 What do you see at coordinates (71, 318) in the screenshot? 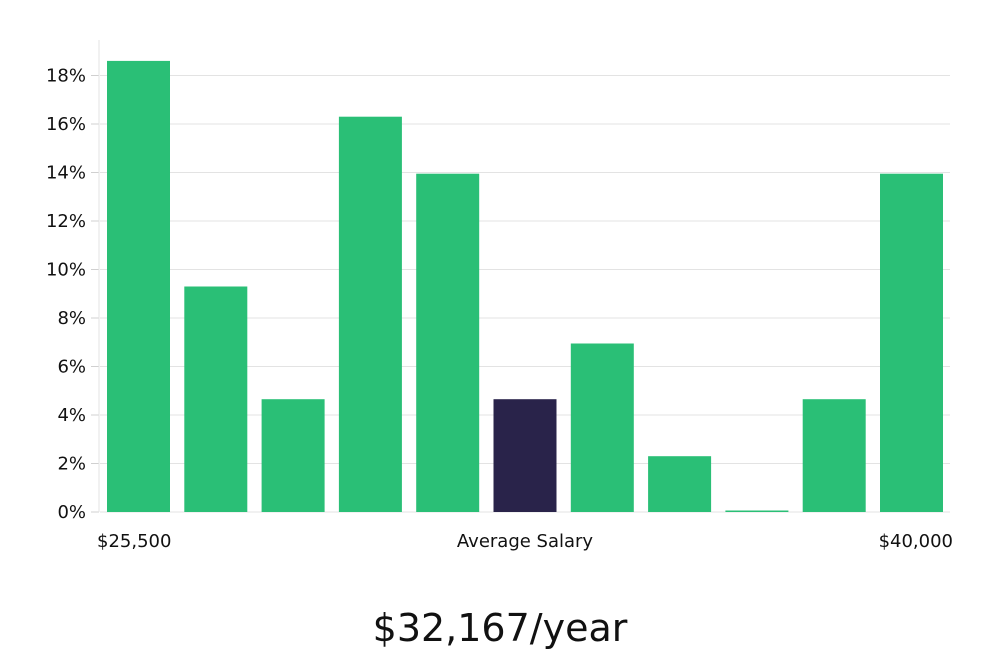
I see `y-tick-label-8: 8%` at bounding box center [71, 318].